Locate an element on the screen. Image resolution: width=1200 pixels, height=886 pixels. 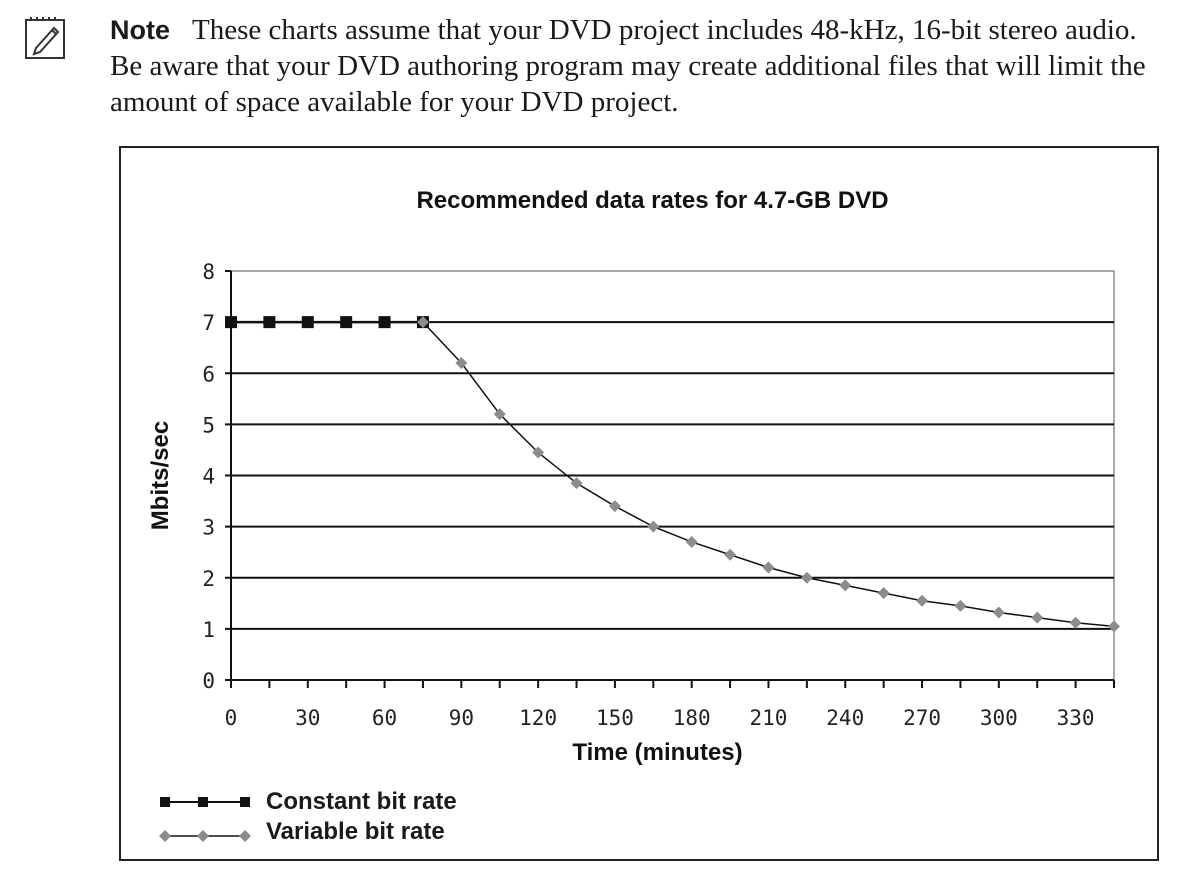
chart-title: Recommended data rates for 4.7-GB DVD is located at coordinates (652, 200).